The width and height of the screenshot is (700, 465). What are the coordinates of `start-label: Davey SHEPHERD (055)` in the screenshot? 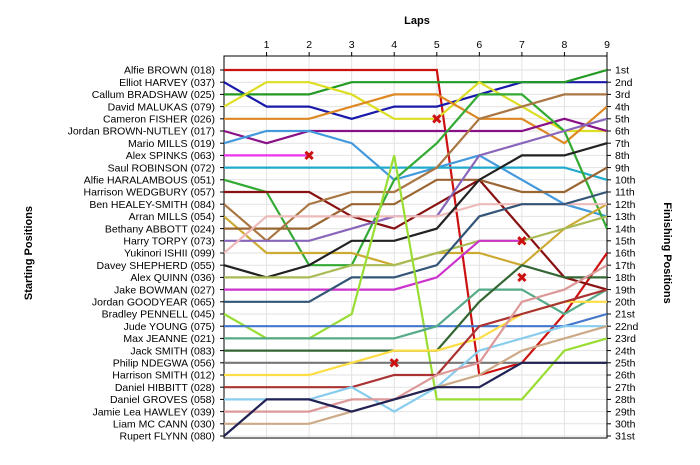 It's located at (156, 266).